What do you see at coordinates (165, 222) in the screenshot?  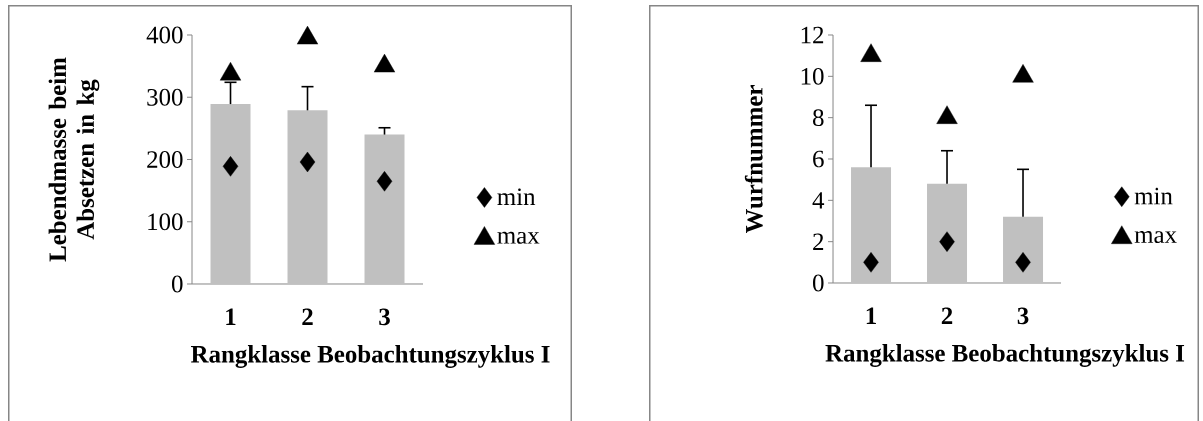 I see `y-tick-label: 100` at bounding box center [165, 222].